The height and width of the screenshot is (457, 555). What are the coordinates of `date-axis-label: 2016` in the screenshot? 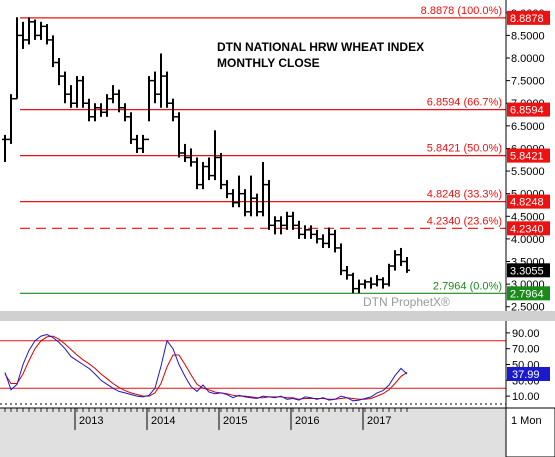 It's located at (307, 421).